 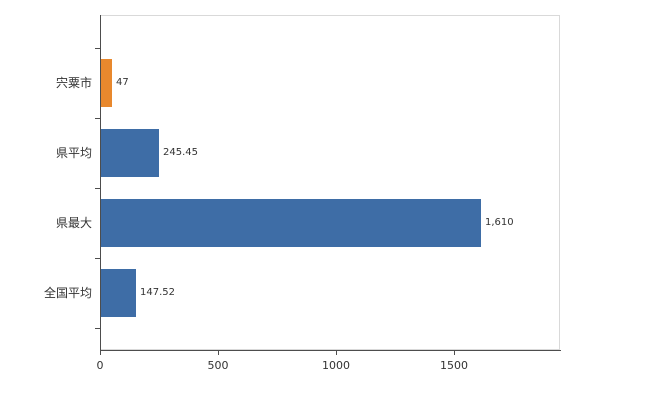 I want to click on category-label-1: 宍粟市, so click(x=73, y=83).